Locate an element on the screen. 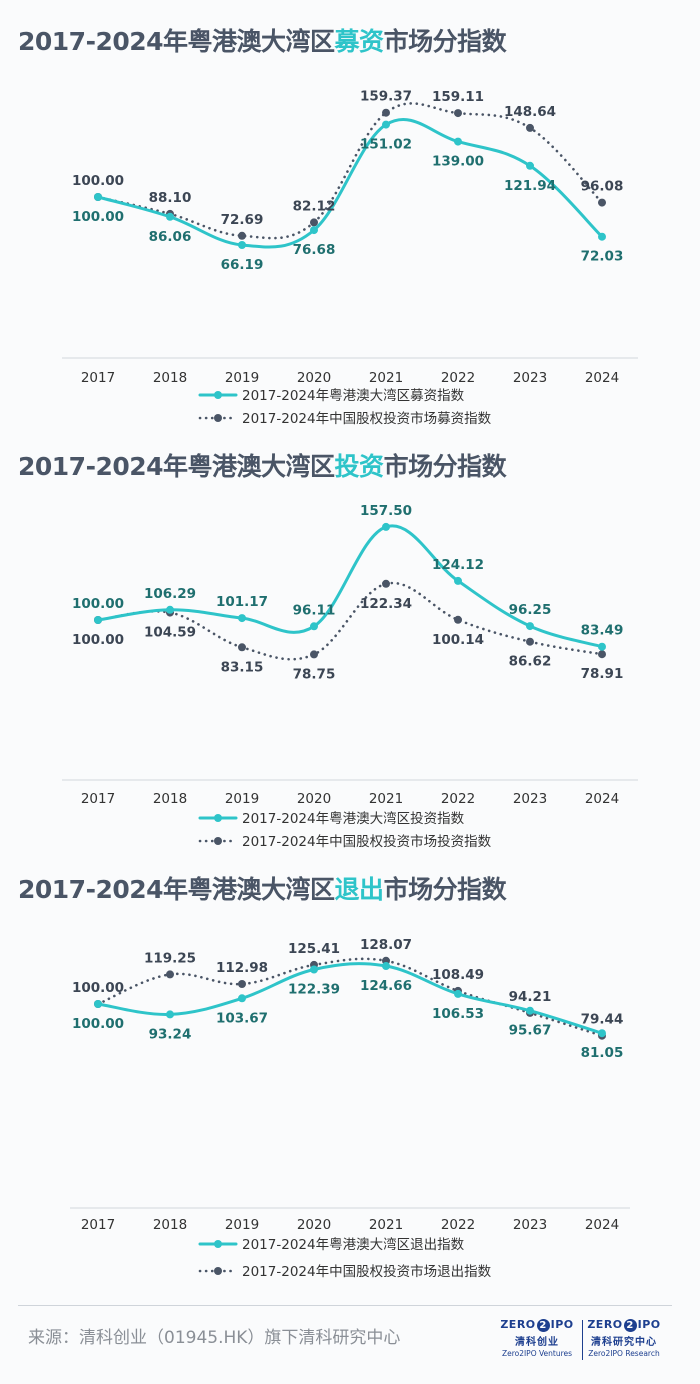 This screenshot has height=1384, width=700. logo-cn: 清科创业 is located at coordinates (537, 1342).